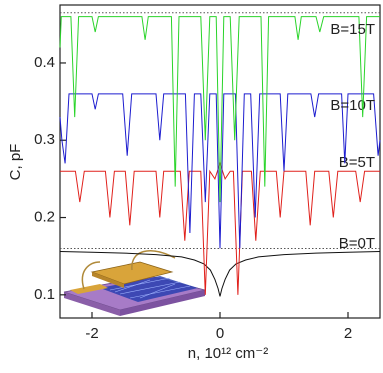 This screenshot has height=373, width=383. What do you see at coordinates (44, 139) in the screenshot?
I see `y-tick-label: 0.3` at bounding box center [44, 139].